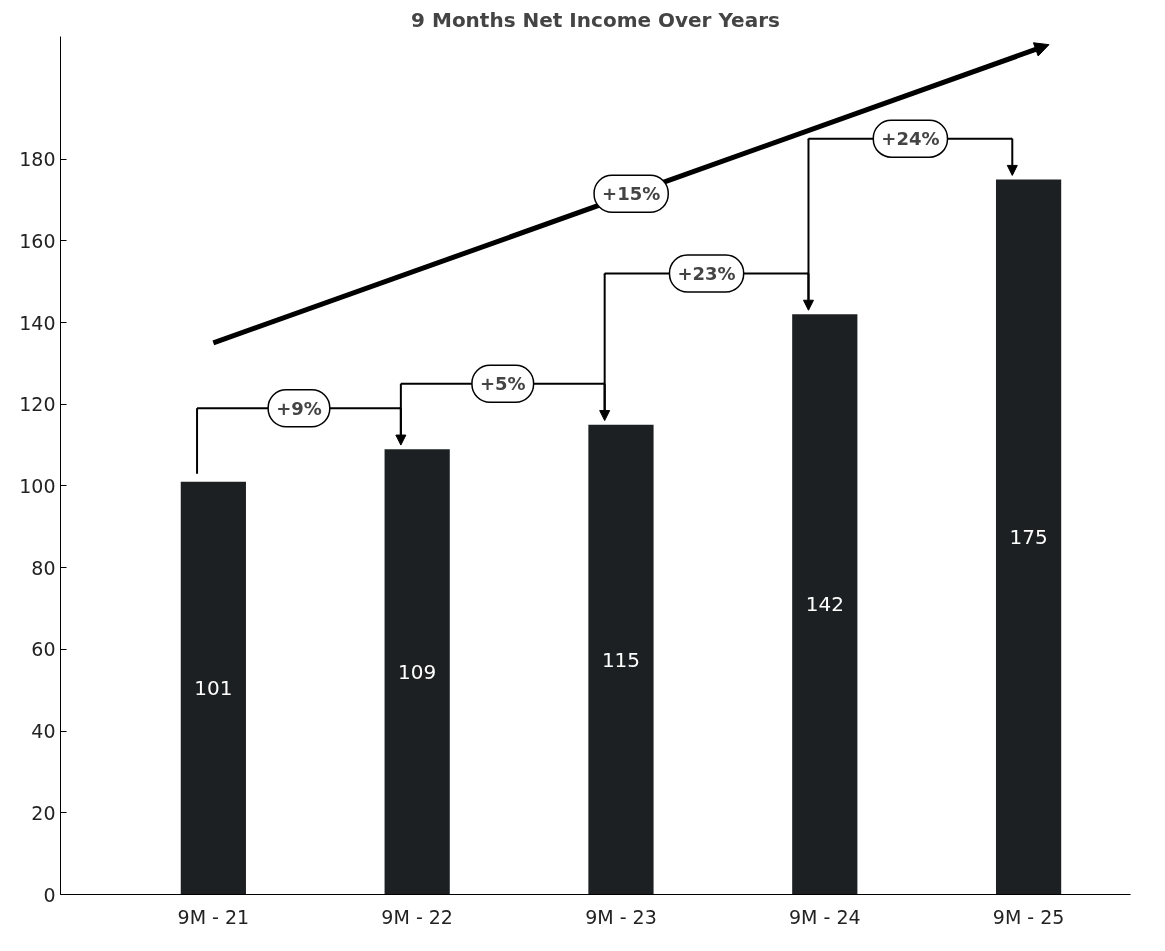 The width and height of the screenshot is (1165, 951). Describe the element at coordinates (595, 19) in the screenshot. I see `chart-title: 9 Months Net Income Over Years` at that location.